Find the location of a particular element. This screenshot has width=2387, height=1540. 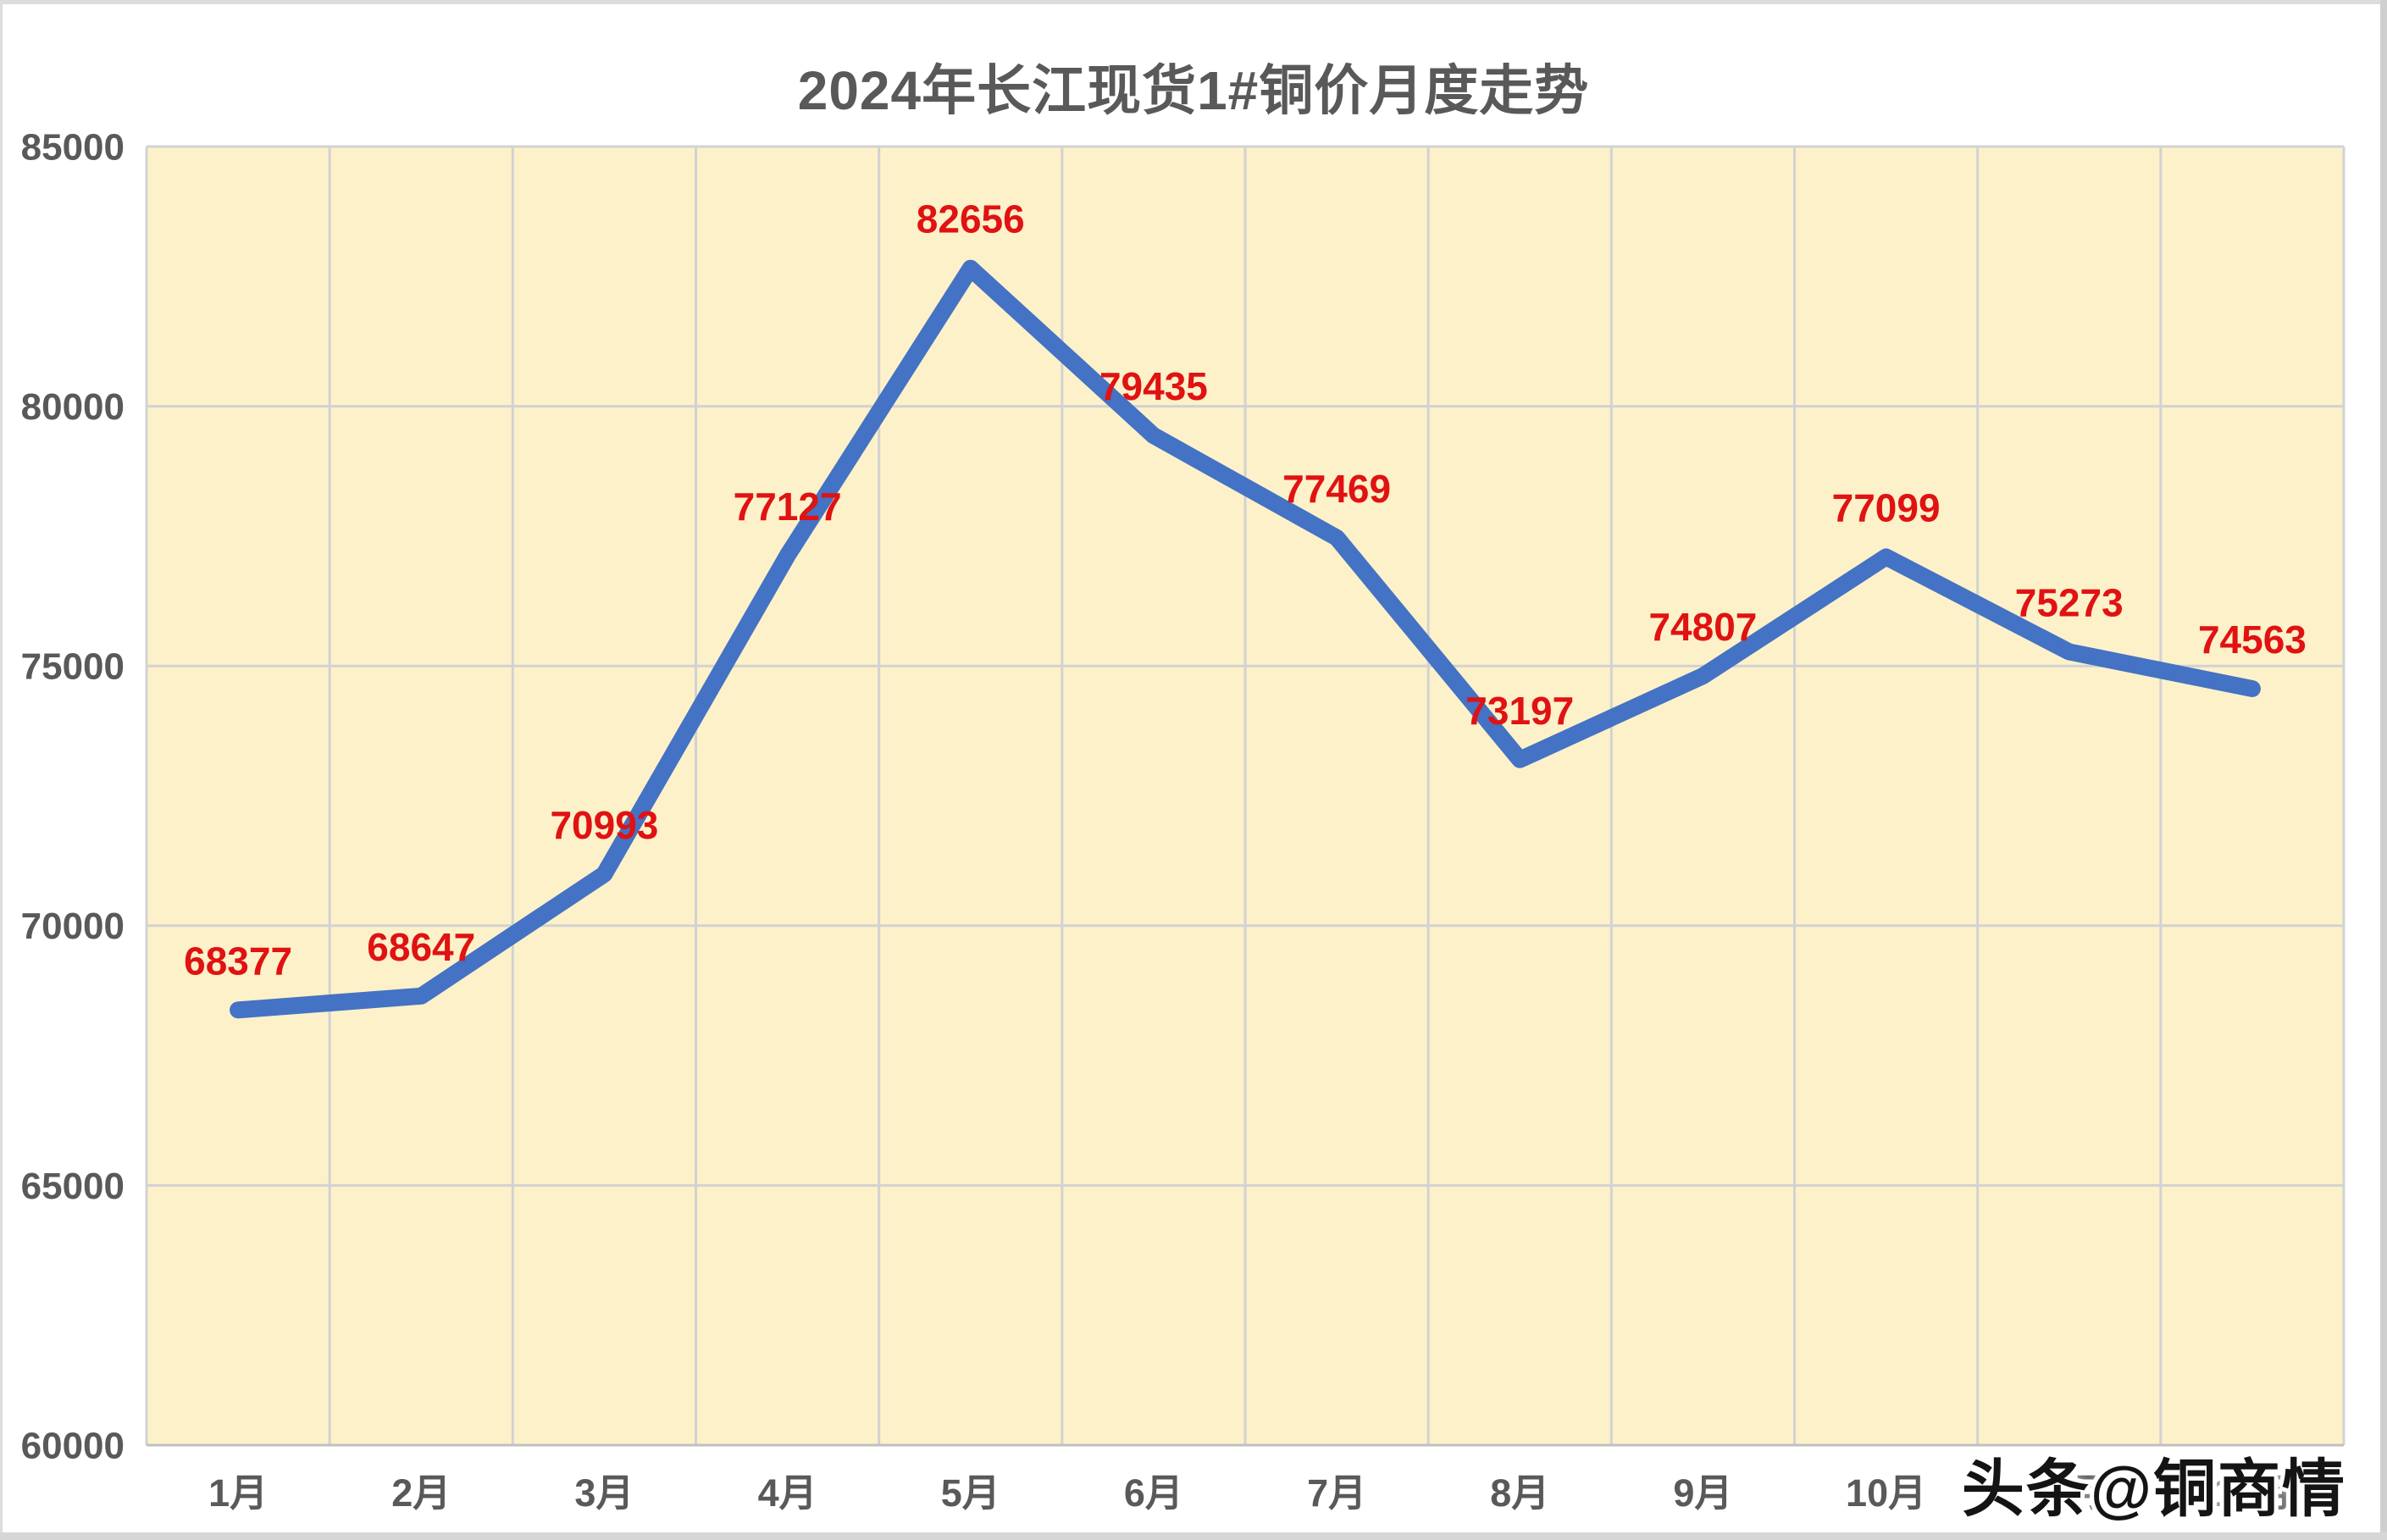

data-point-label: 73197 is located at coordinates (1519, 711).